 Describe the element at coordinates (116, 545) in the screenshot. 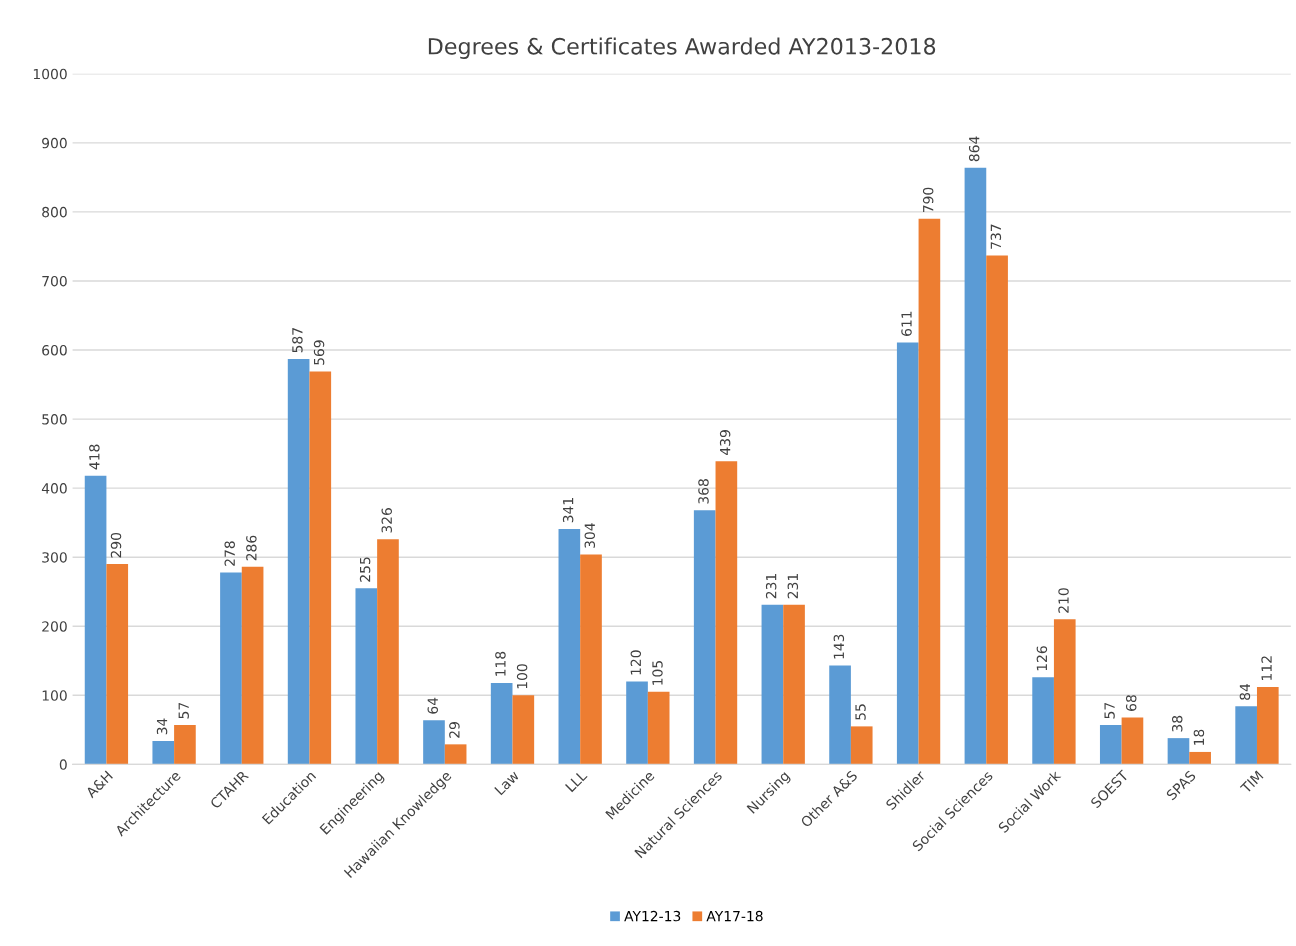

I see `data-label: 290` at that location.